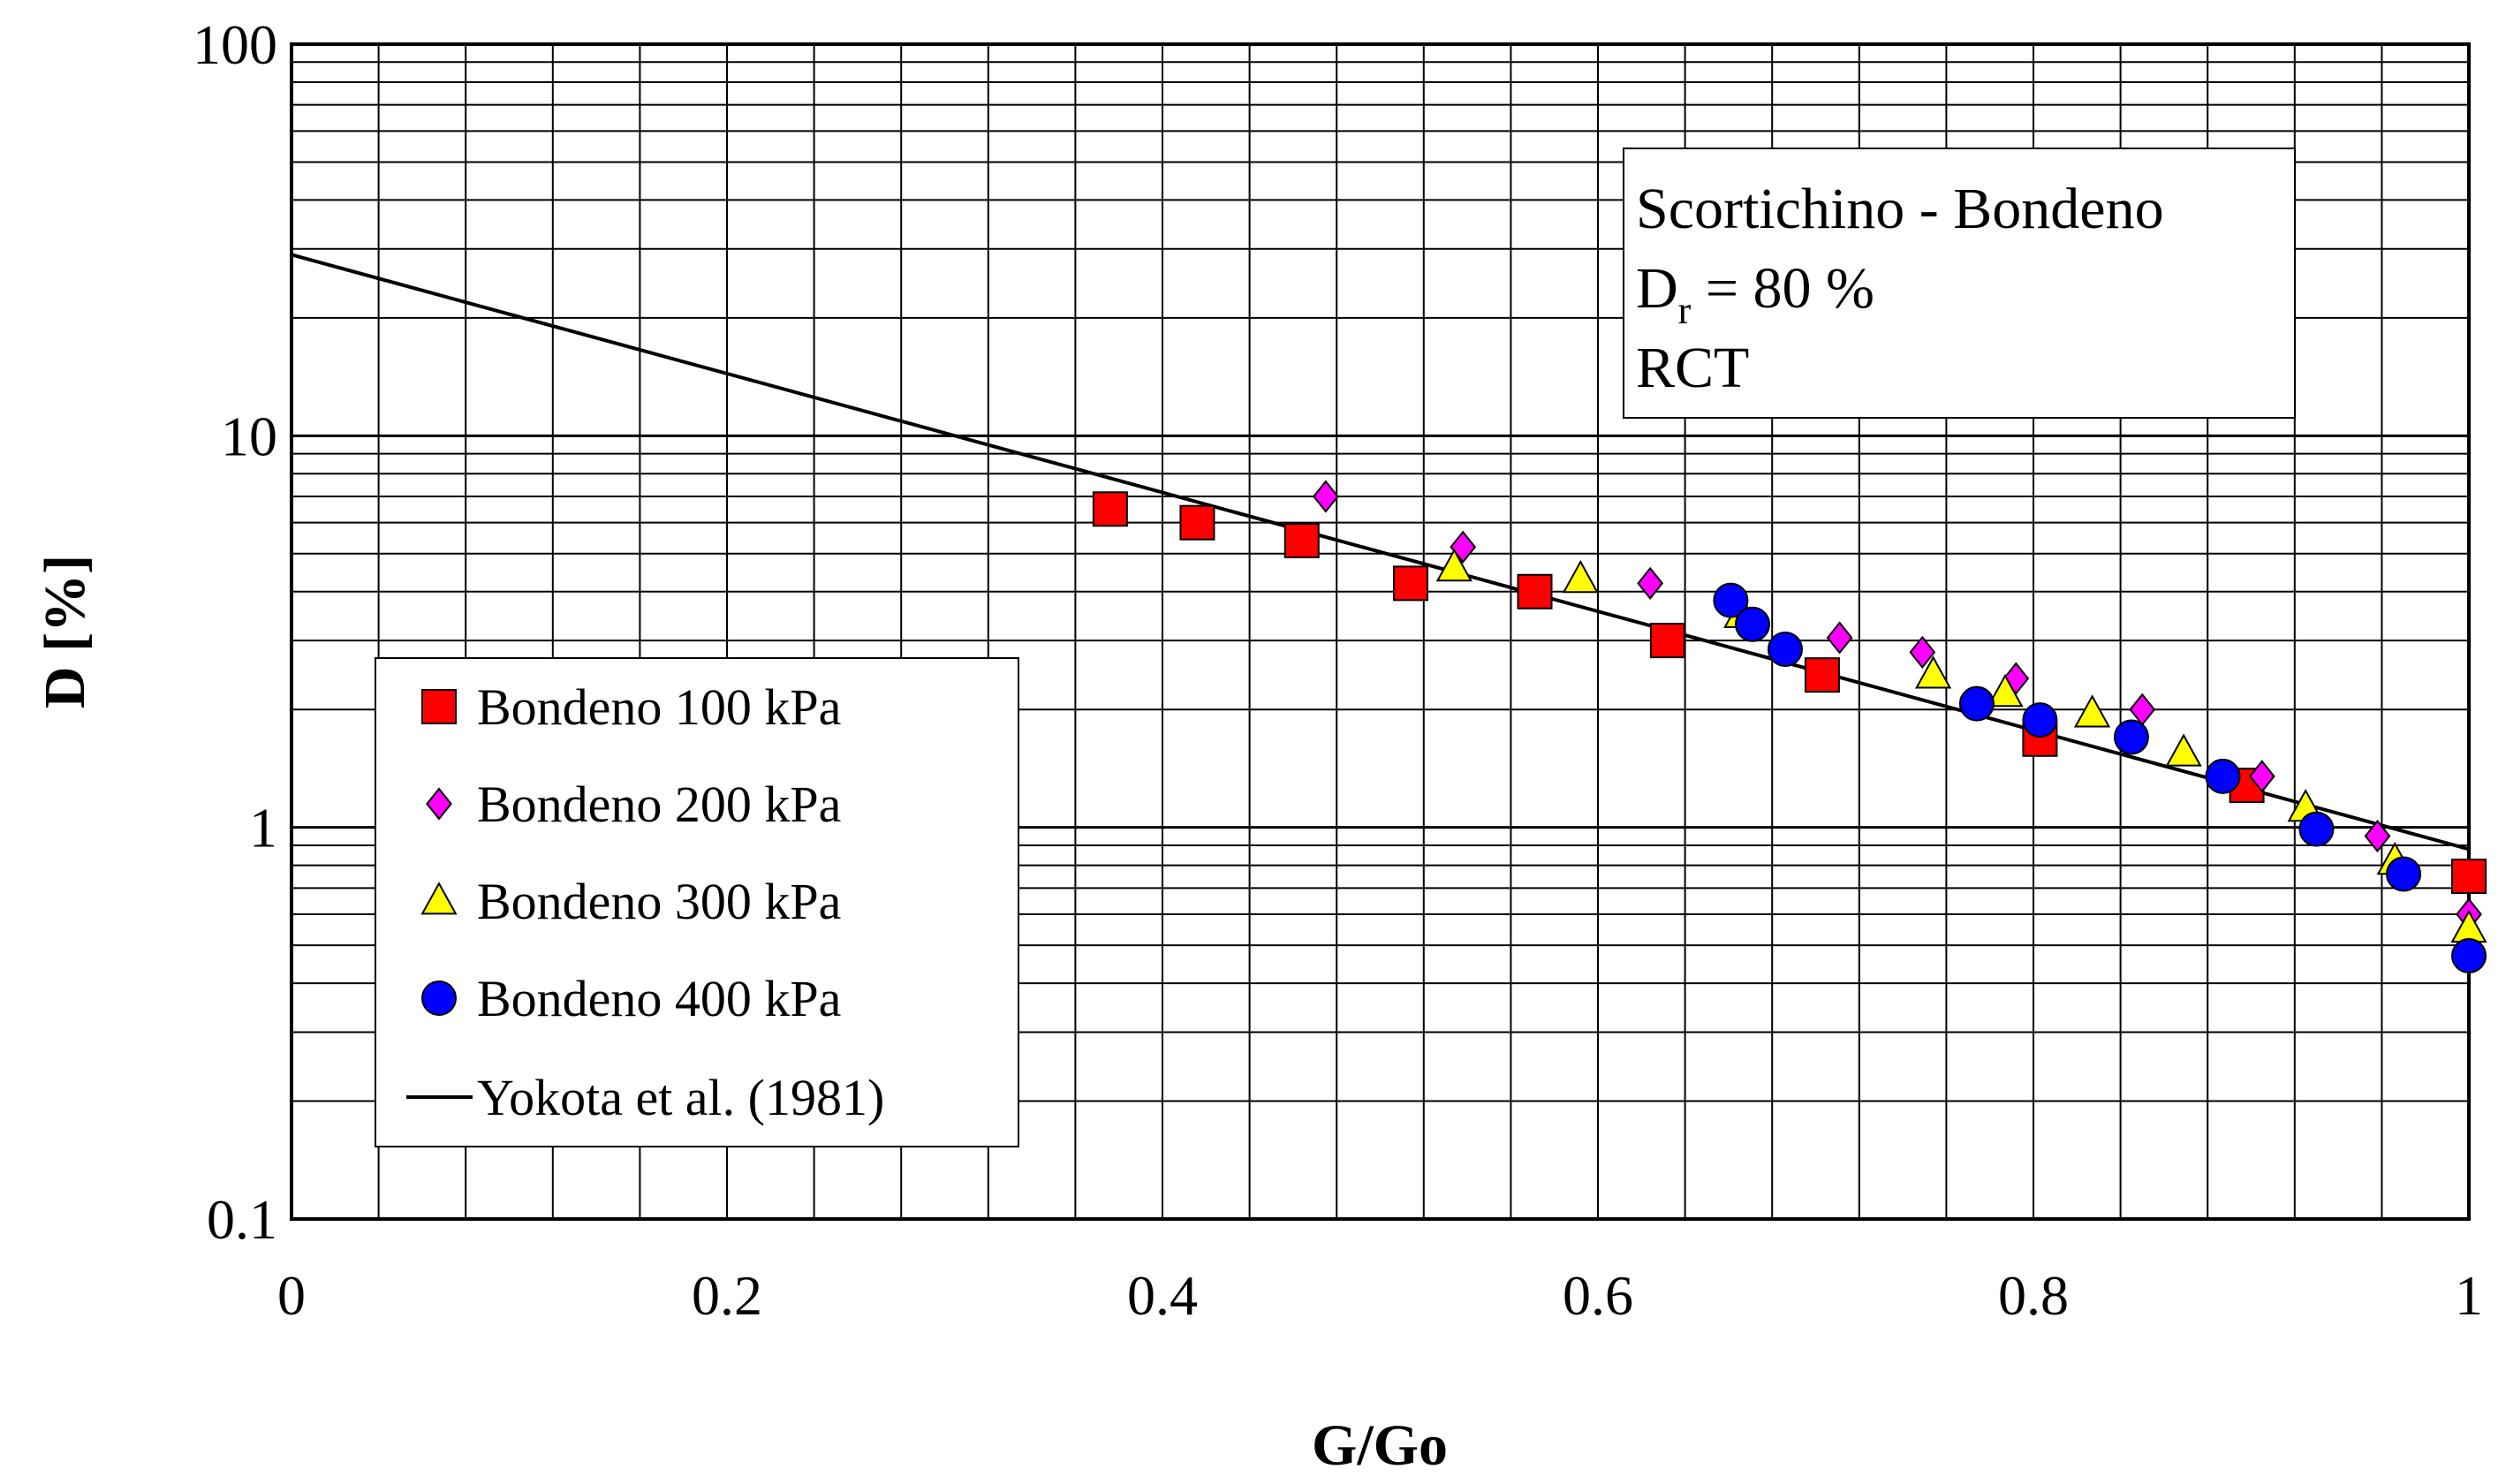 The image size is (2506, 1484). What do you see at coordinates (727, 1295) in the screenshot?
I see `x-tick-label: 0.2` at bounding box center [727, 1295].